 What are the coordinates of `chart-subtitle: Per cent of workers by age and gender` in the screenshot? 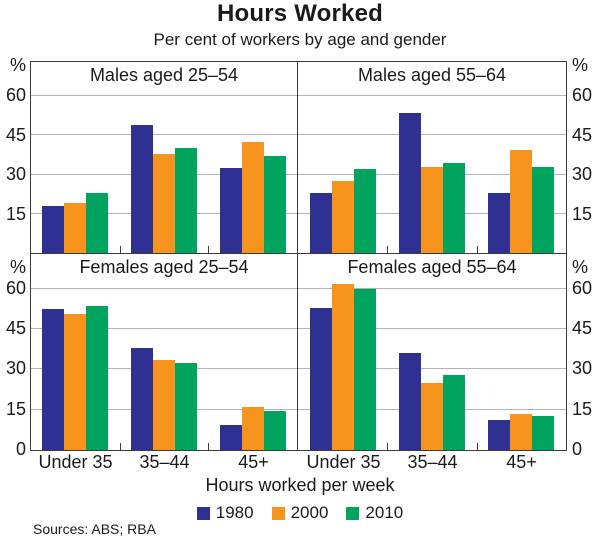 It's located at (300, 39).